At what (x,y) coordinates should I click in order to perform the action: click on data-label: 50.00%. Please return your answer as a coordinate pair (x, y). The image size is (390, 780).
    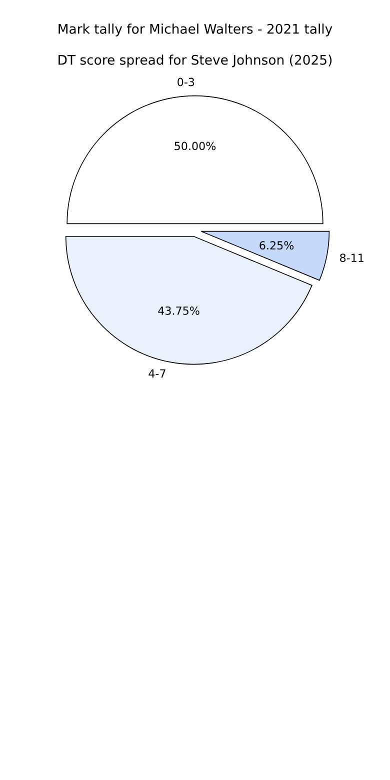
    Looking at the image, I should click on (195, 146).